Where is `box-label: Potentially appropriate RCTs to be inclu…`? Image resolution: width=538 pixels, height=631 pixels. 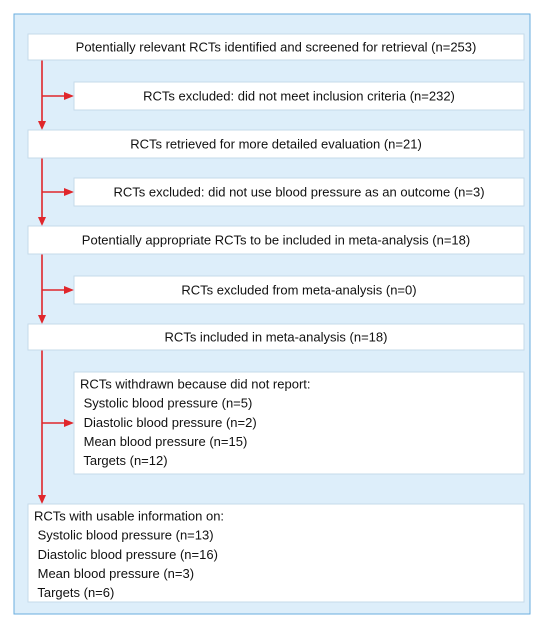
box-label: Potentially appropriate RCTs to be inclu… is located at coordinates (276, 239).